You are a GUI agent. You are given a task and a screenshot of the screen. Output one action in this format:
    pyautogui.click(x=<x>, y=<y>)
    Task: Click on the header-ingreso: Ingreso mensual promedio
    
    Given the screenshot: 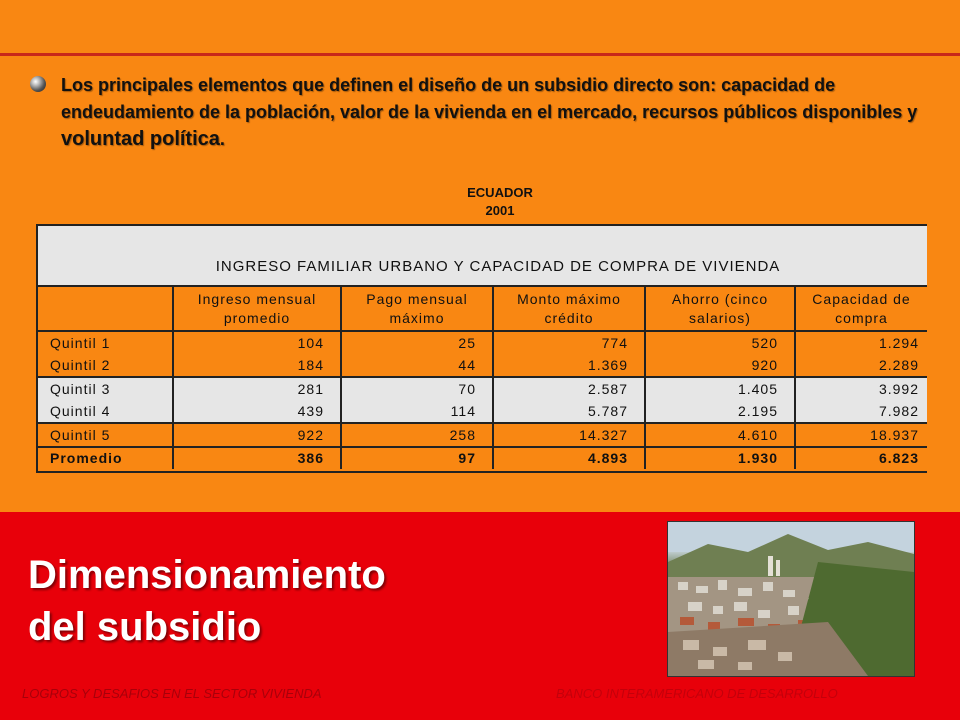 What is the action you would take?
    pyautogui.click(x=256, y=308)
    